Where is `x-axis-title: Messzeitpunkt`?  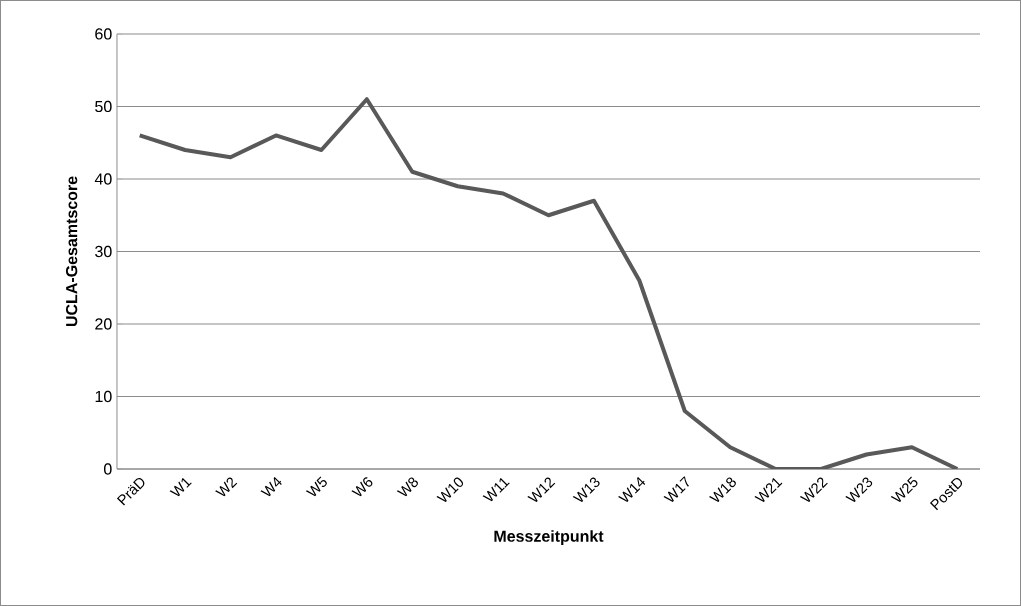 x-axis-title: Messzeitpunkt is located at coordinates (549, 538).